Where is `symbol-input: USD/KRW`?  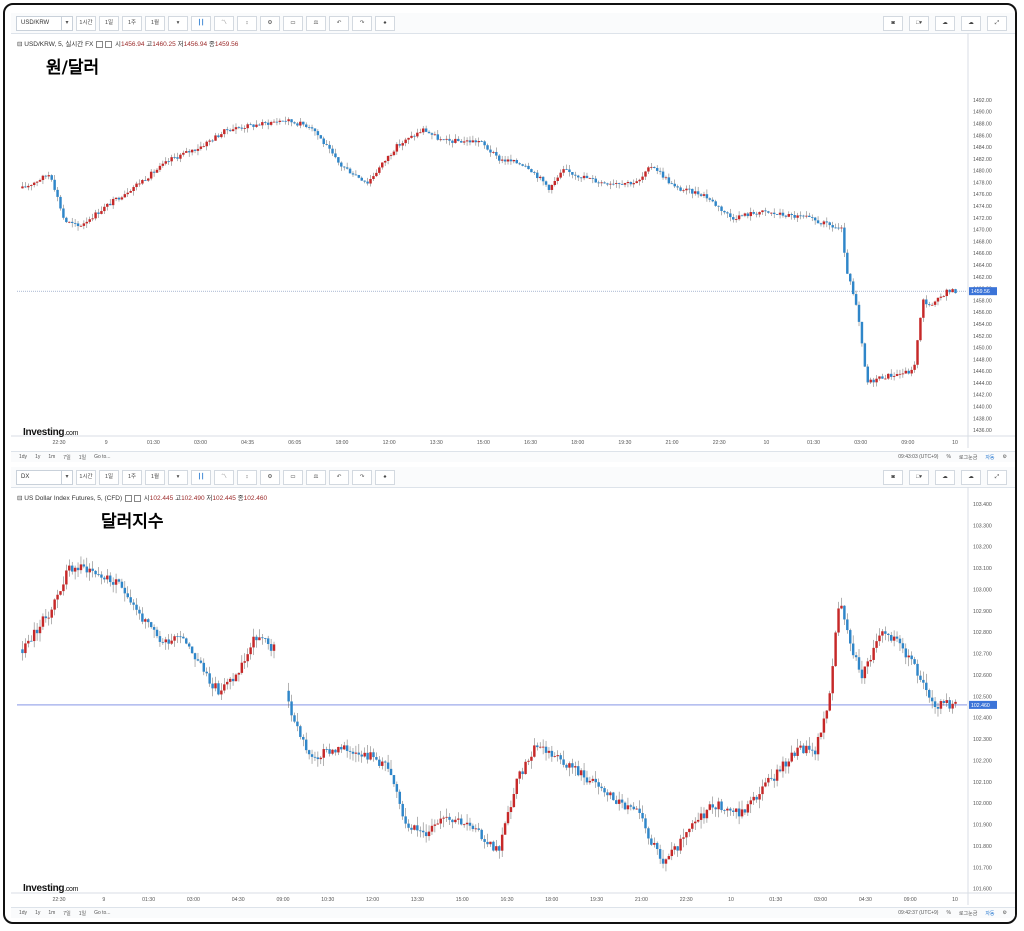 symbol-input: USD/KRW is located at coordinates (39, 23).